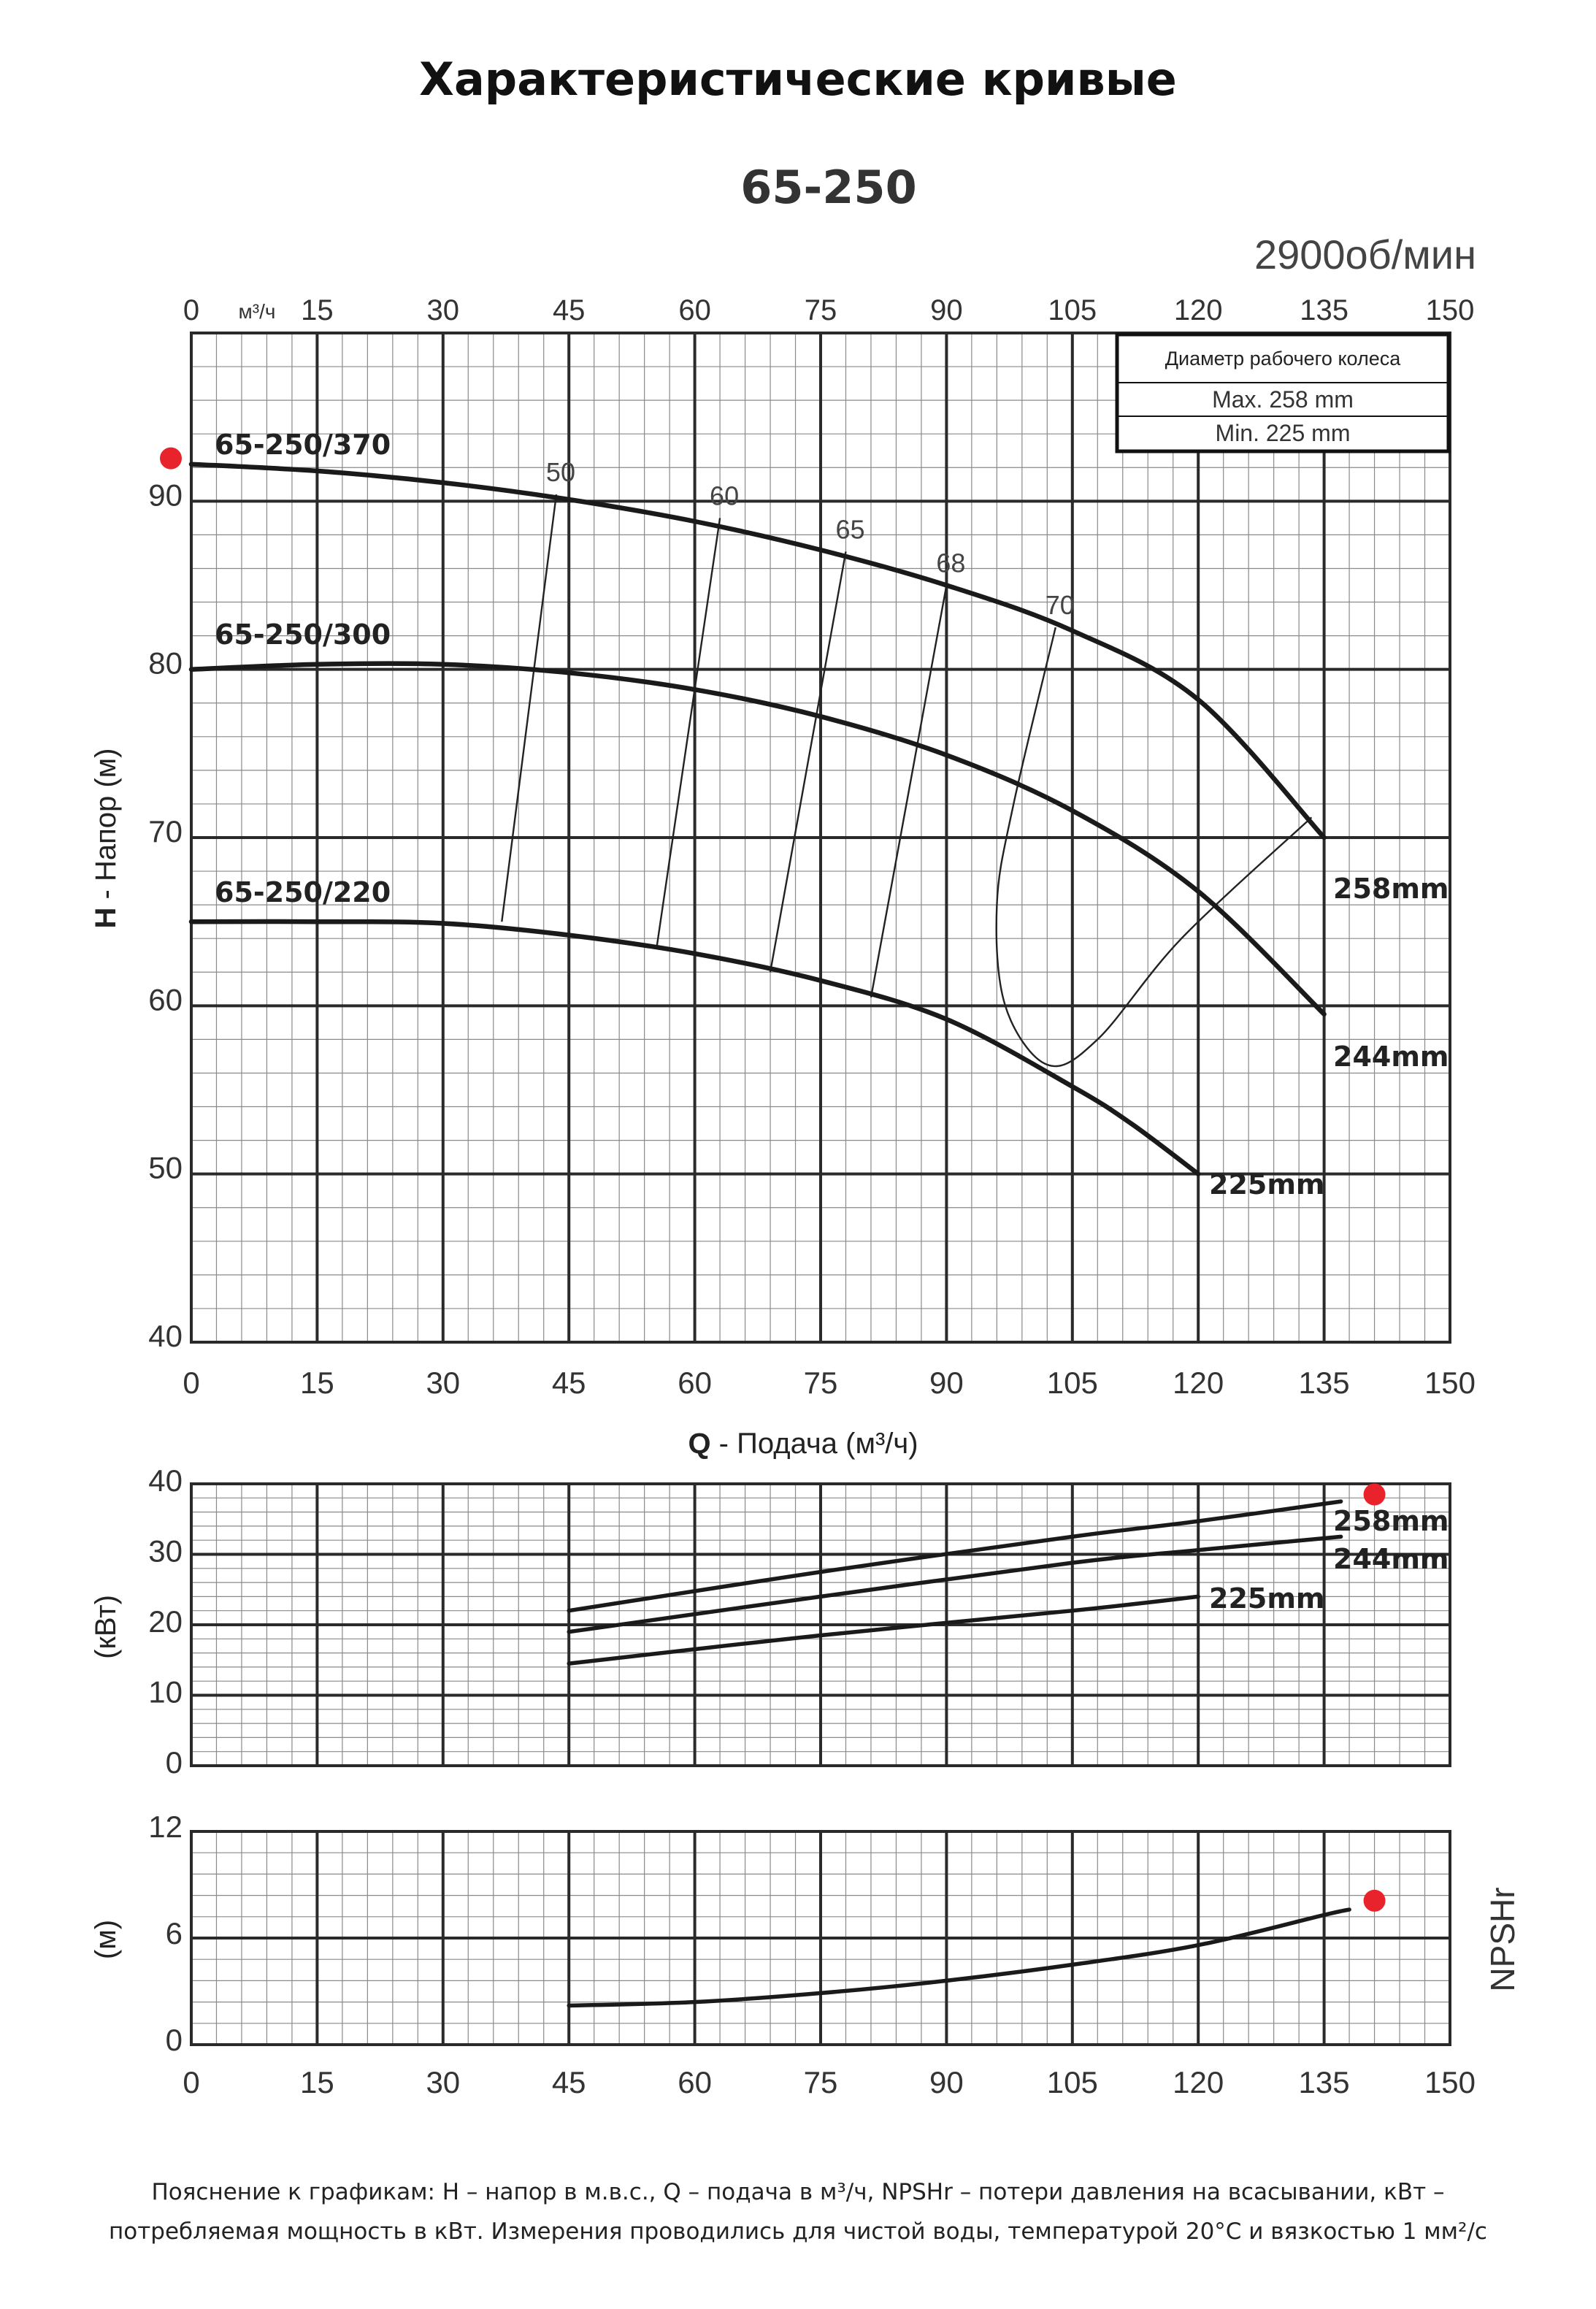 This screenshot has height=2309, width=1596. What do you see at coordinates (106, 1939) in the screenshot?
I see `y-axis-label: (м)` at bounding box center [106, 1939].